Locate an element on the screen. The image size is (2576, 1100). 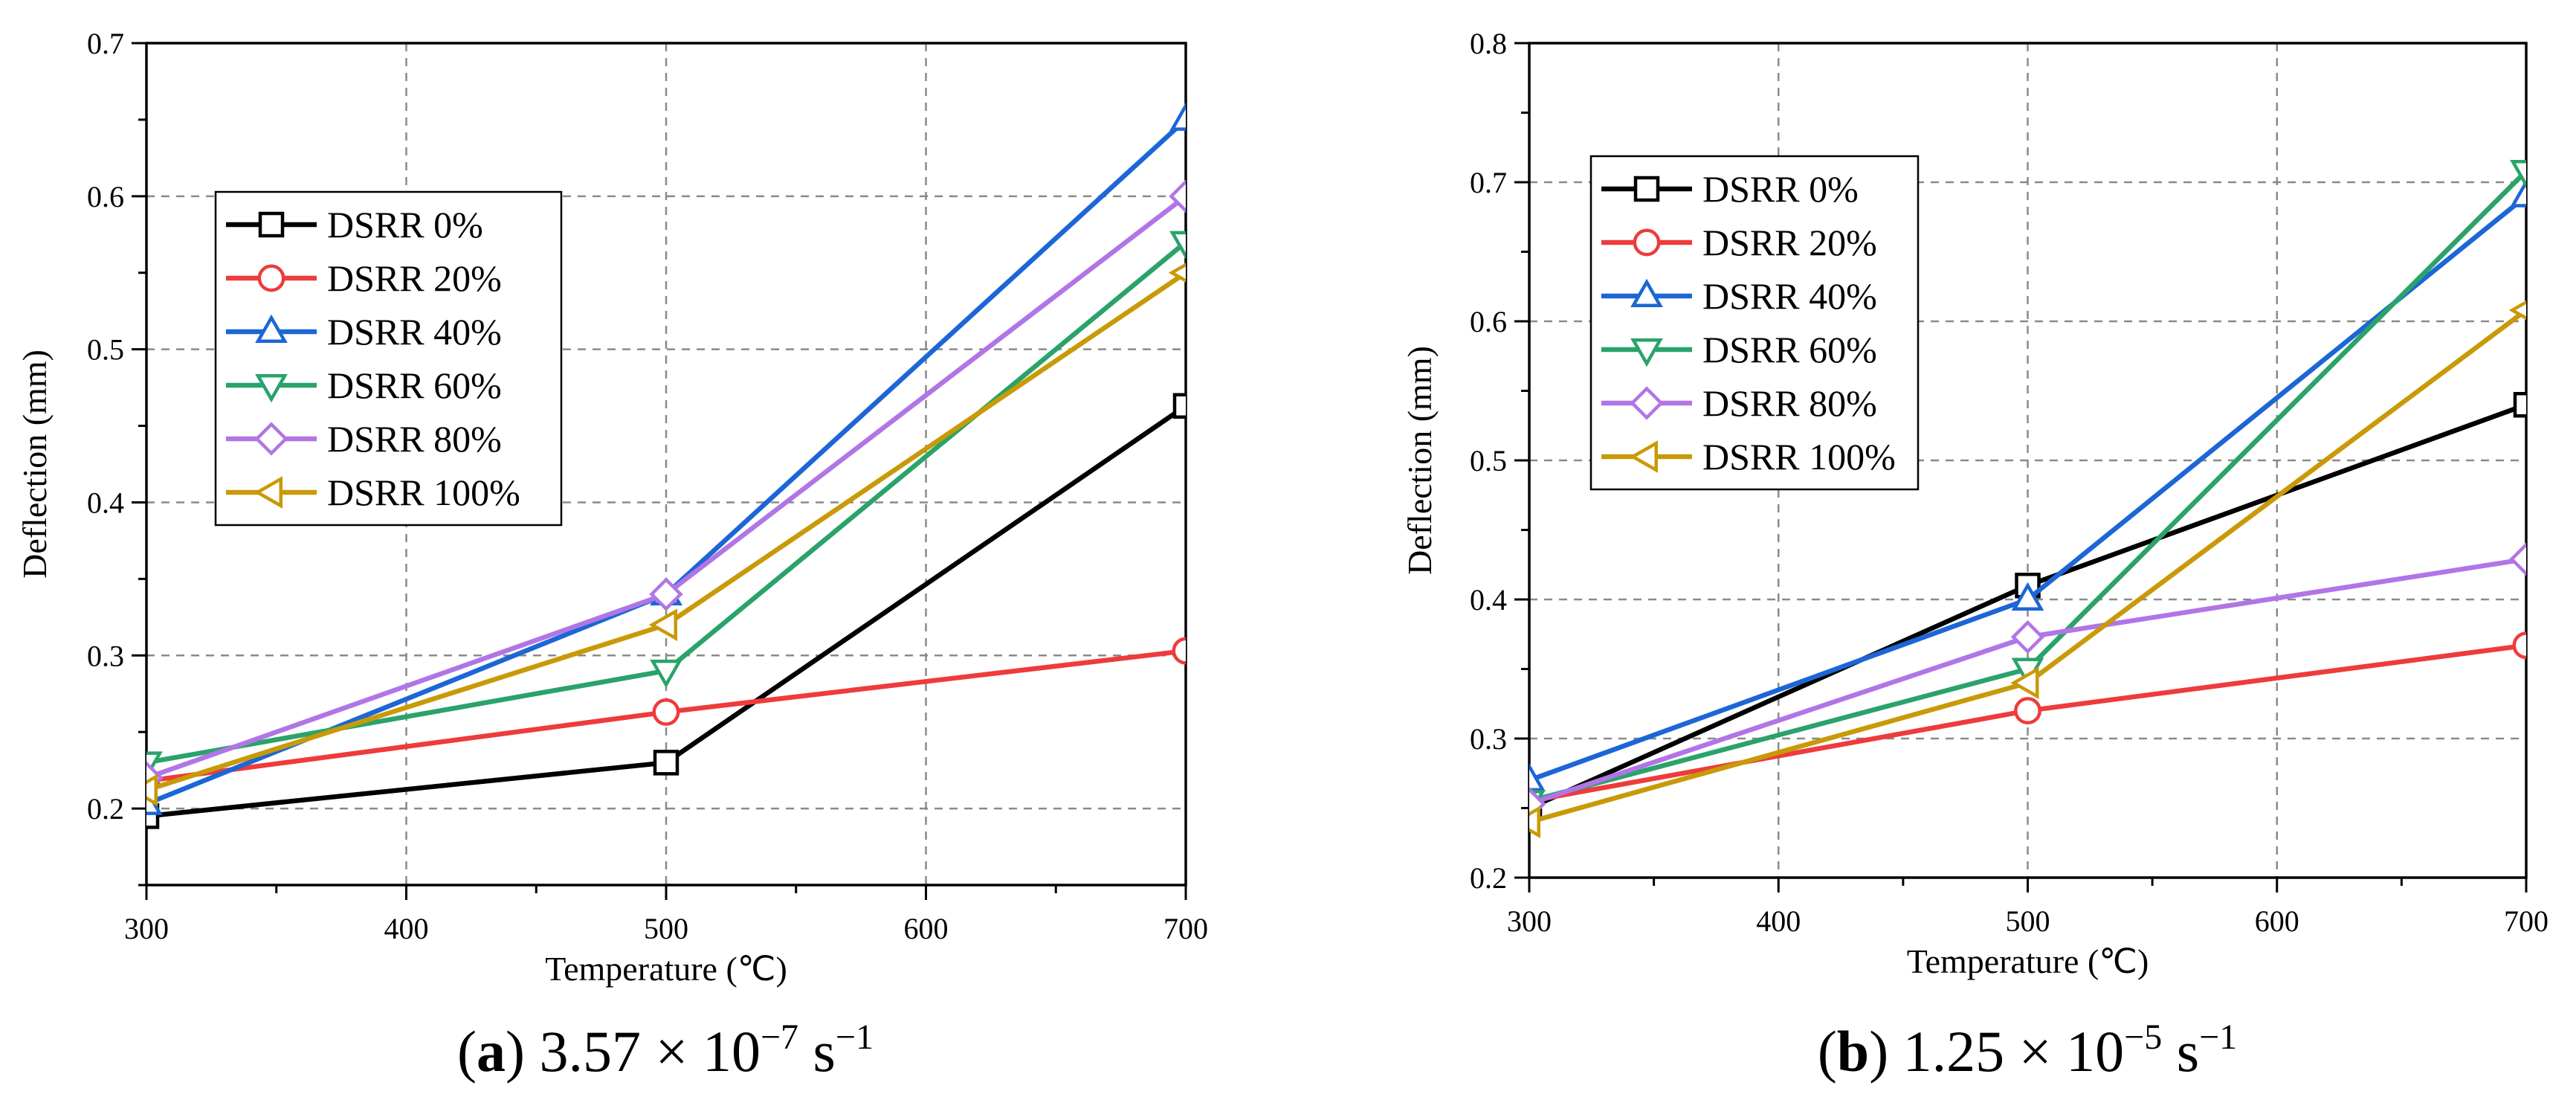
panel-a-legend-label-dsrr-60: DSRR 60% is located at coordinates (414, 385).